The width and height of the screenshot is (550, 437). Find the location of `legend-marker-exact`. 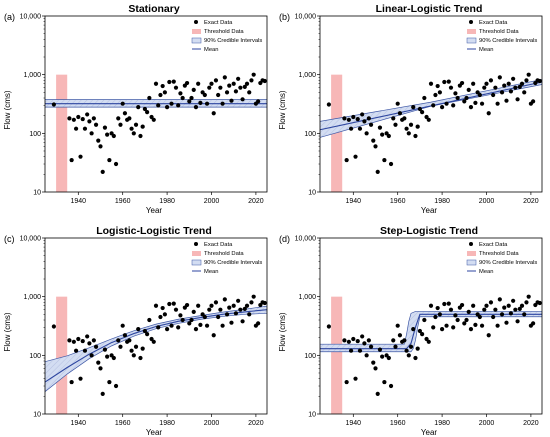

legend-marker-exact is located at coordinates (471, 22).